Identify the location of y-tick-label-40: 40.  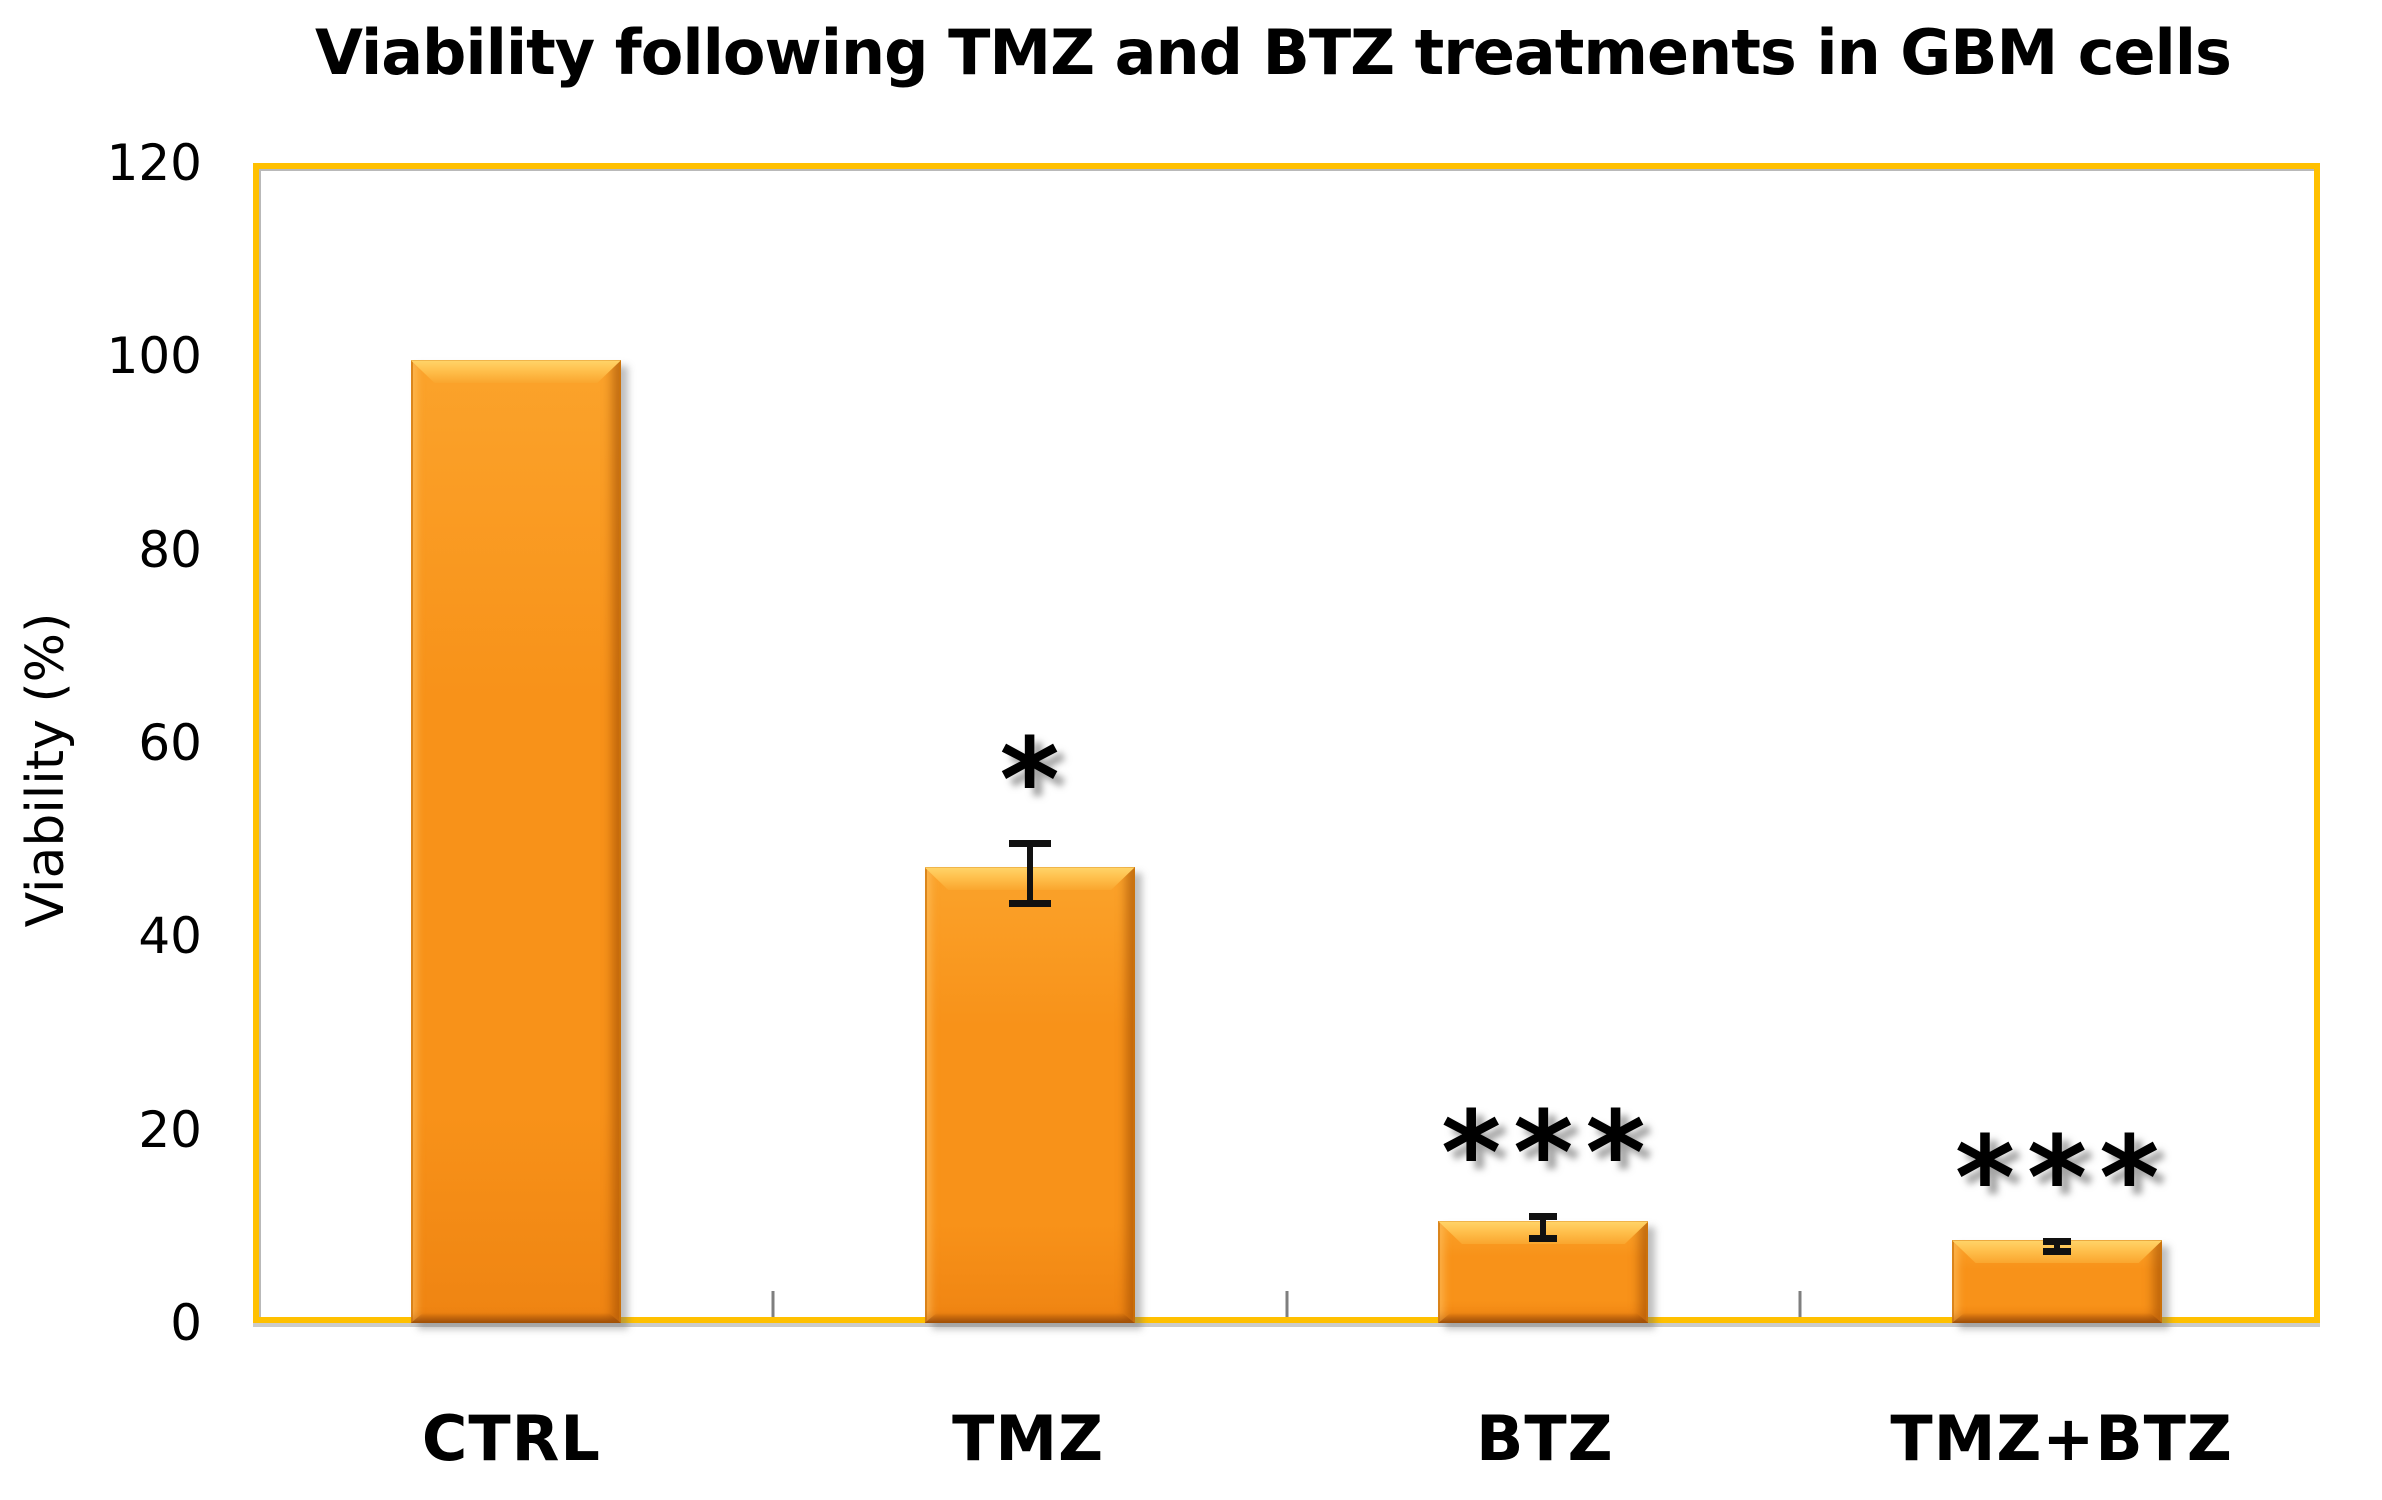
(170, 936).